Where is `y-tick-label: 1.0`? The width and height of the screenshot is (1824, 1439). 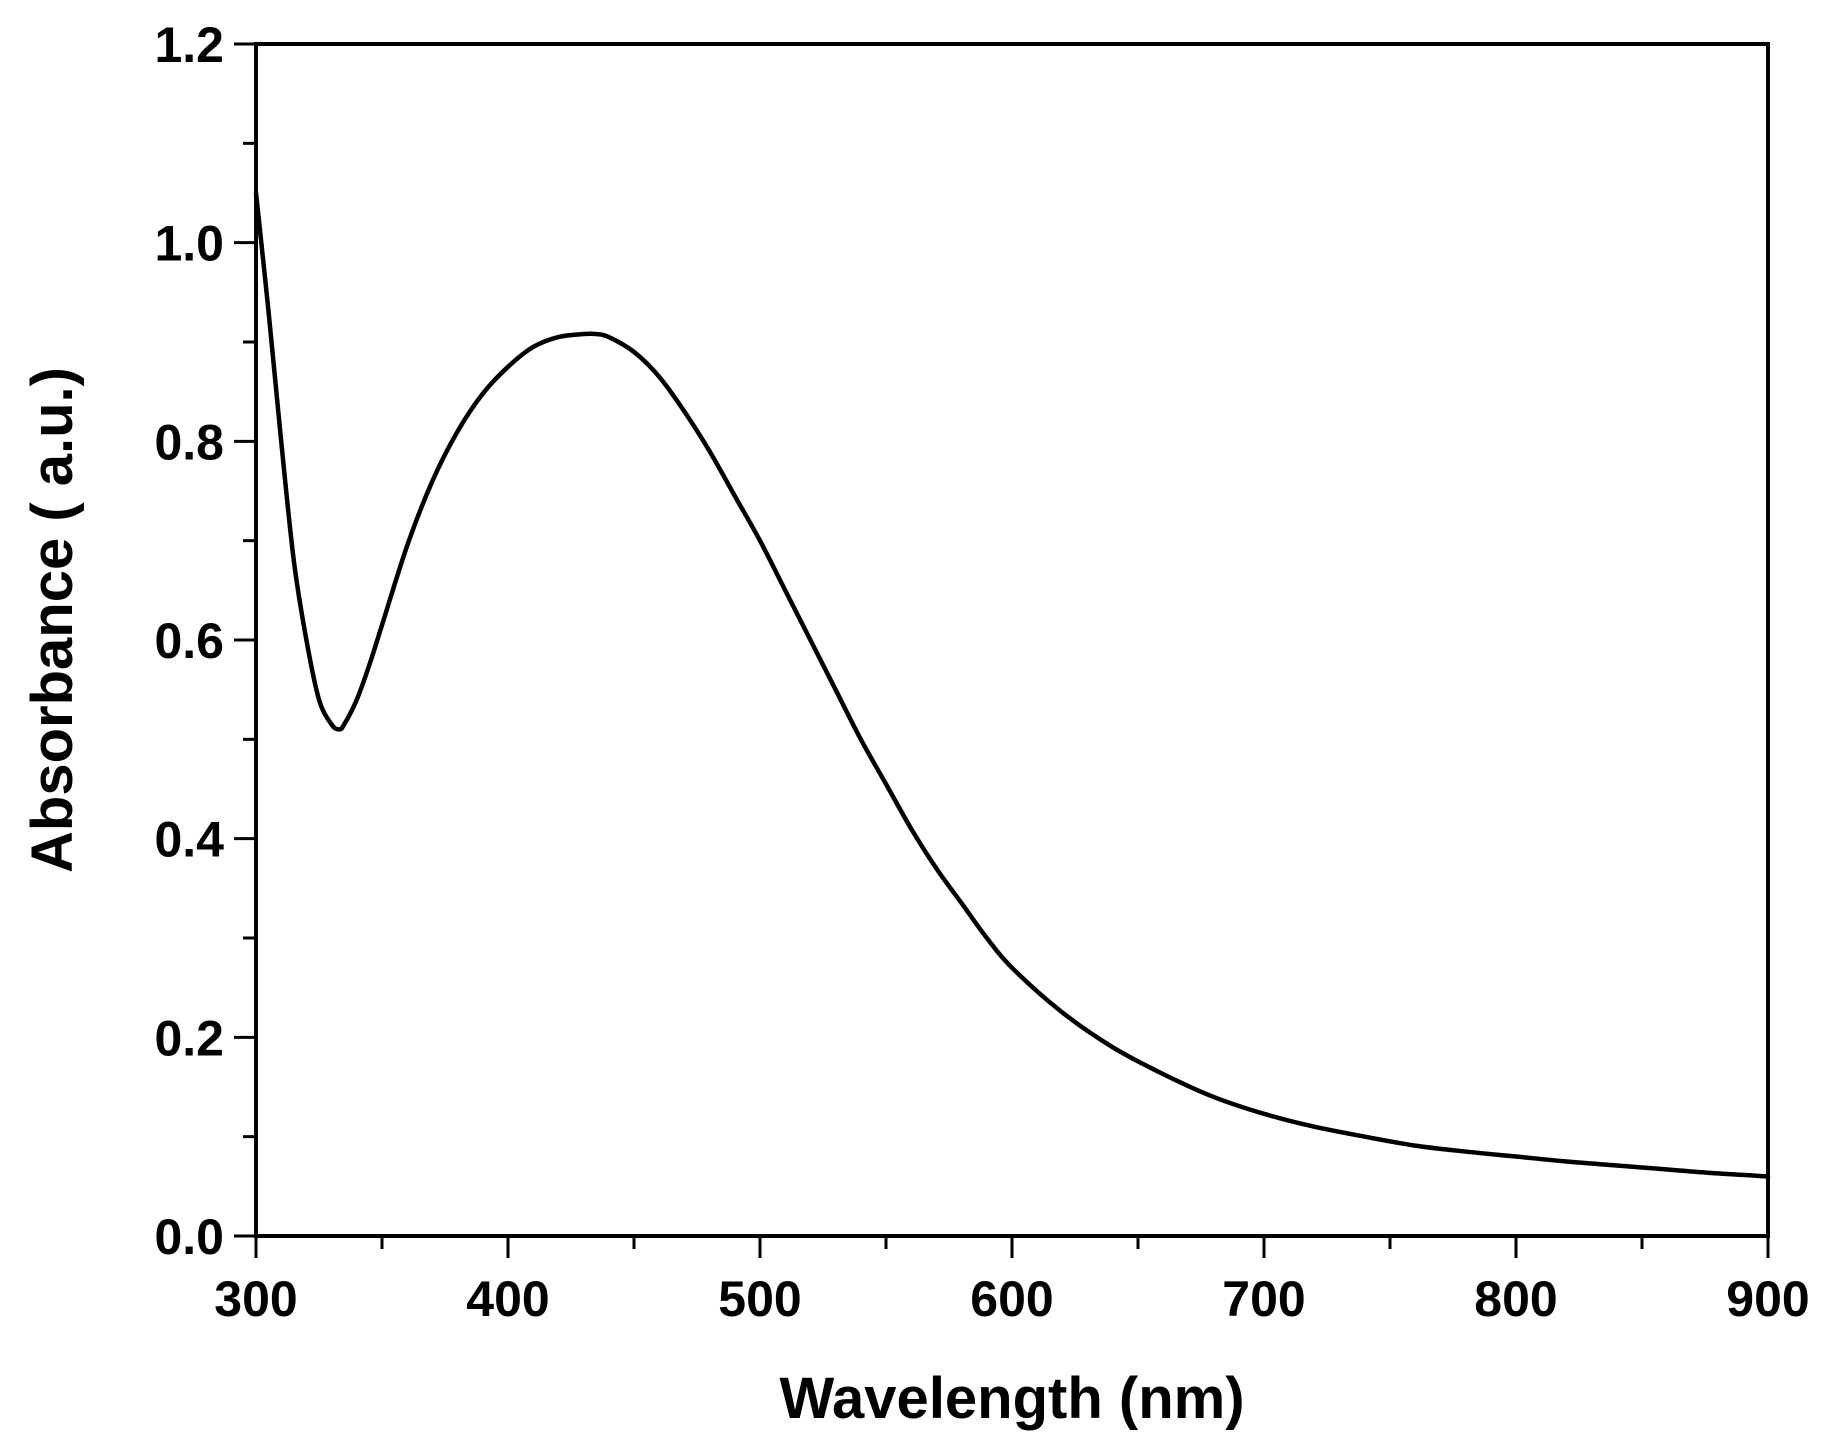
y-tick-label: 1.0 is located at coordinates (189, 244).